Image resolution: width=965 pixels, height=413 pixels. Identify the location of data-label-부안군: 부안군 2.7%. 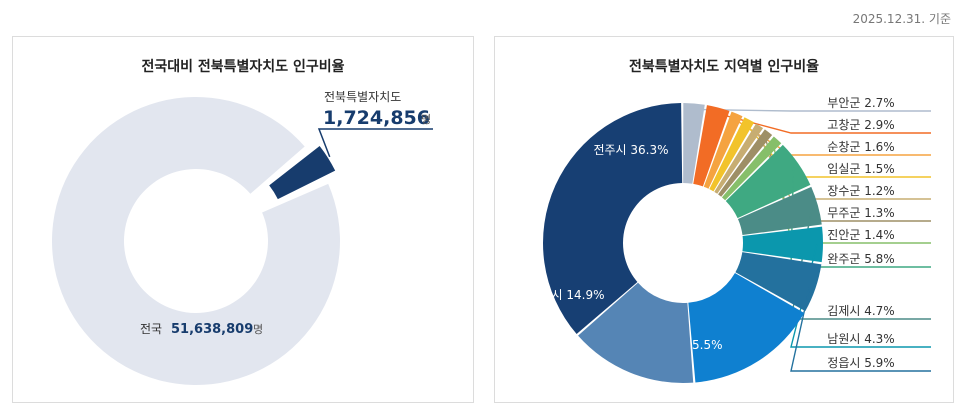
(860, 103).